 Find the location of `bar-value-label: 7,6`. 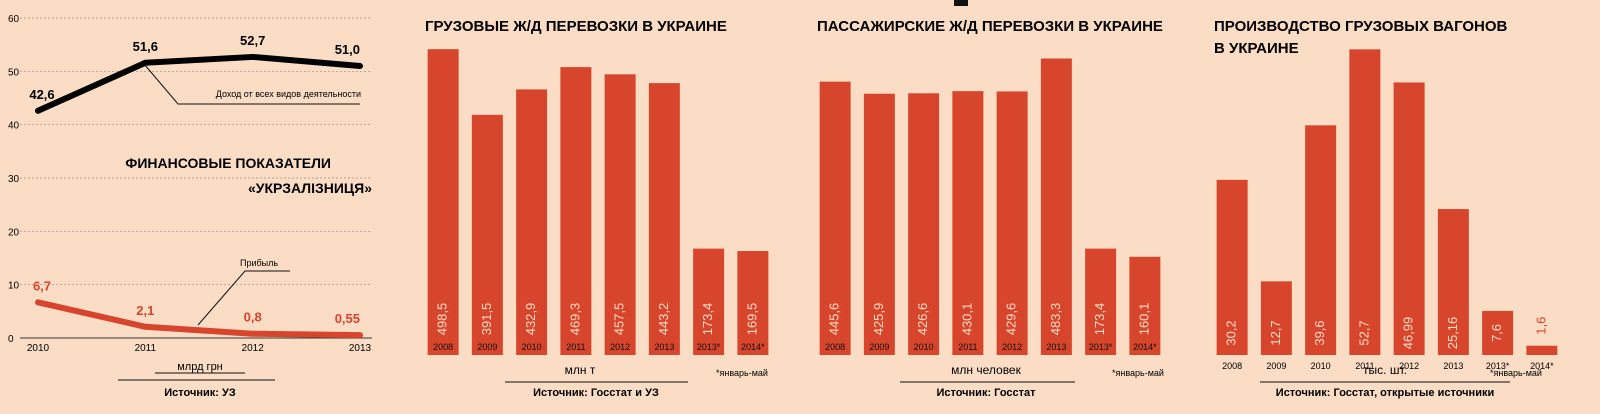

bar-value-label: 7,6 is located at coordinates (1496, 333).